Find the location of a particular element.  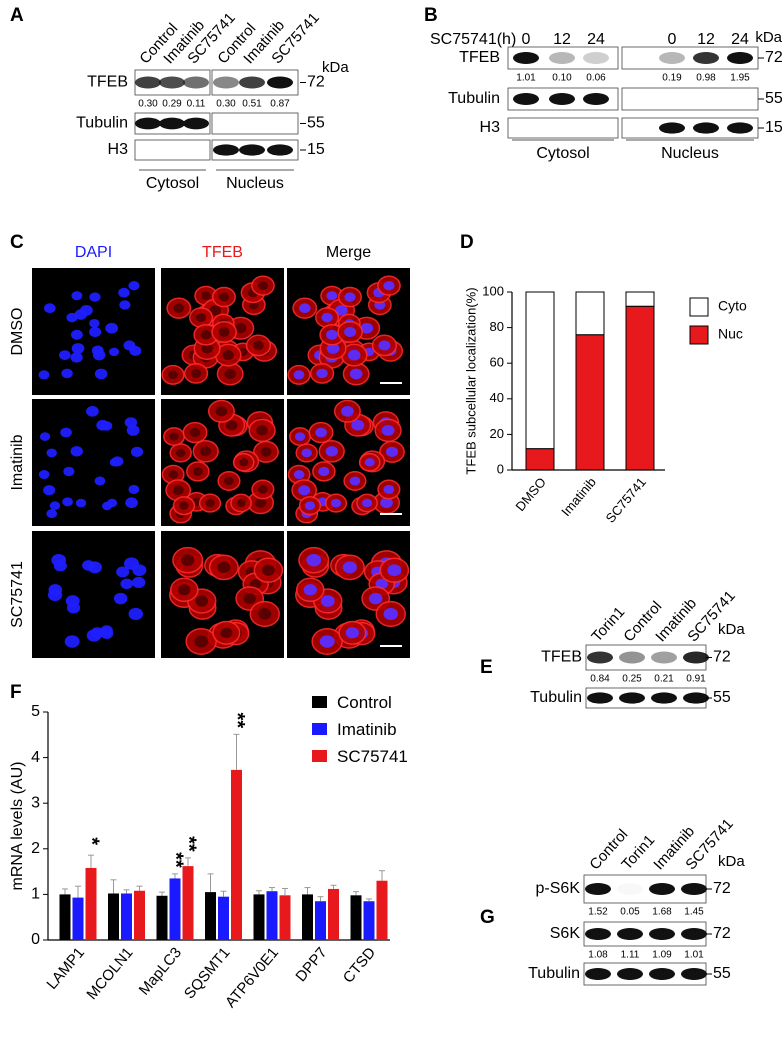

row-label: H3 is located at coordinates (490, 127).